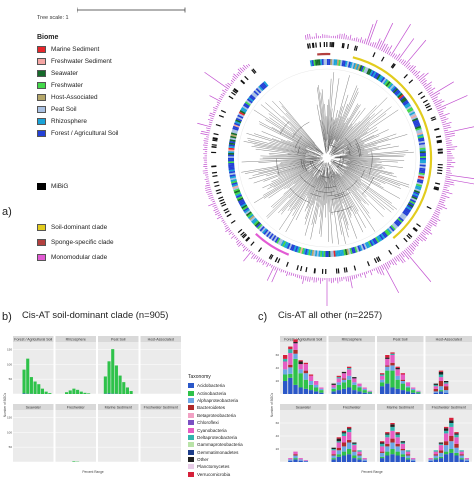 Image resolution: width=474 pixels, height=481 pixels. What do you see at coordinates (75, 242) in the screenshot?
I see `clade-legend-item: Sponge-specific clade` at bounding box center [75, 242].